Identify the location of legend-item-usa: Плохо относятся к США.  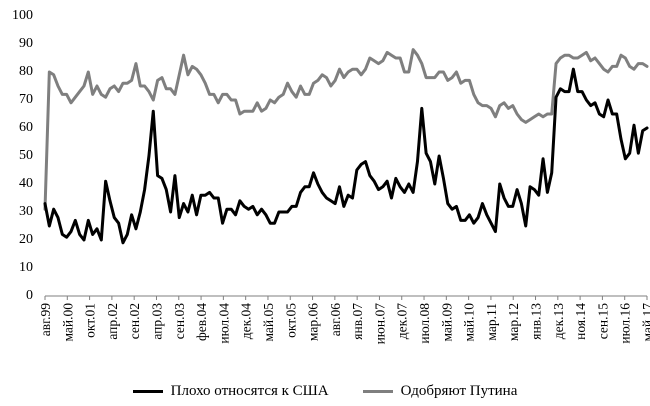
(230, 391).